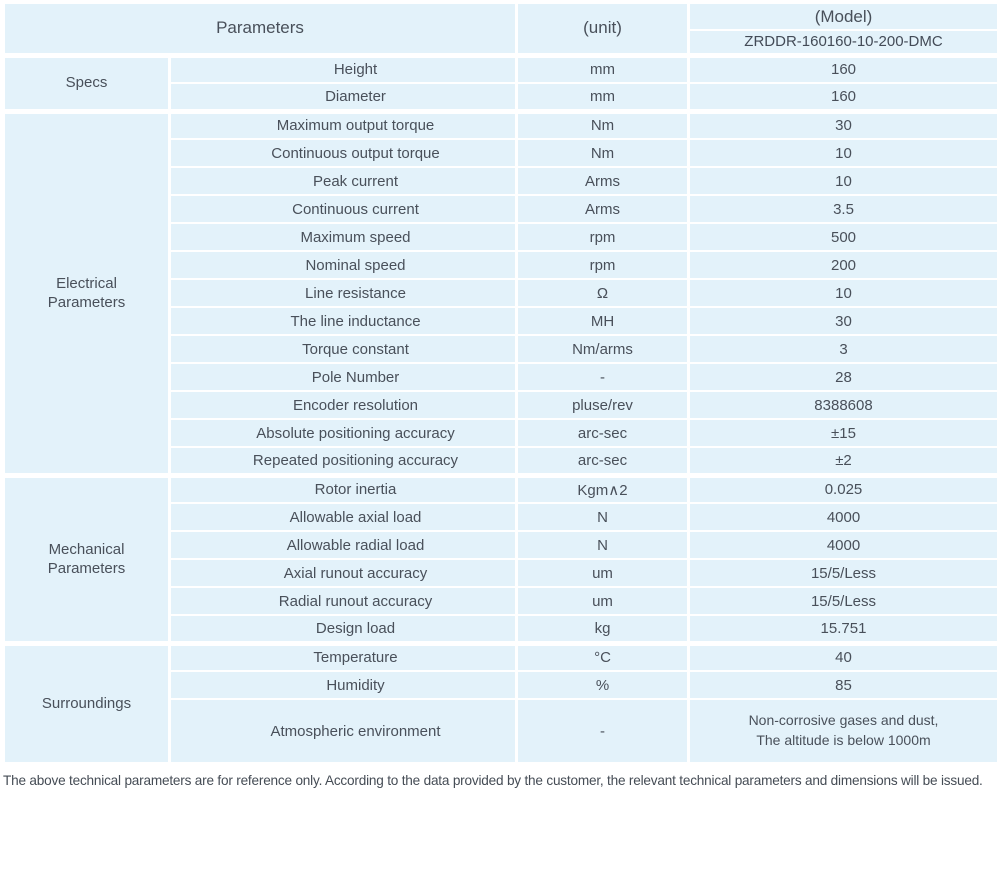  What do you see at coordinates (343, 517) in the screenshot?
I see `parameter-cell: Allowable axial load` at bounding box center [343, 517].